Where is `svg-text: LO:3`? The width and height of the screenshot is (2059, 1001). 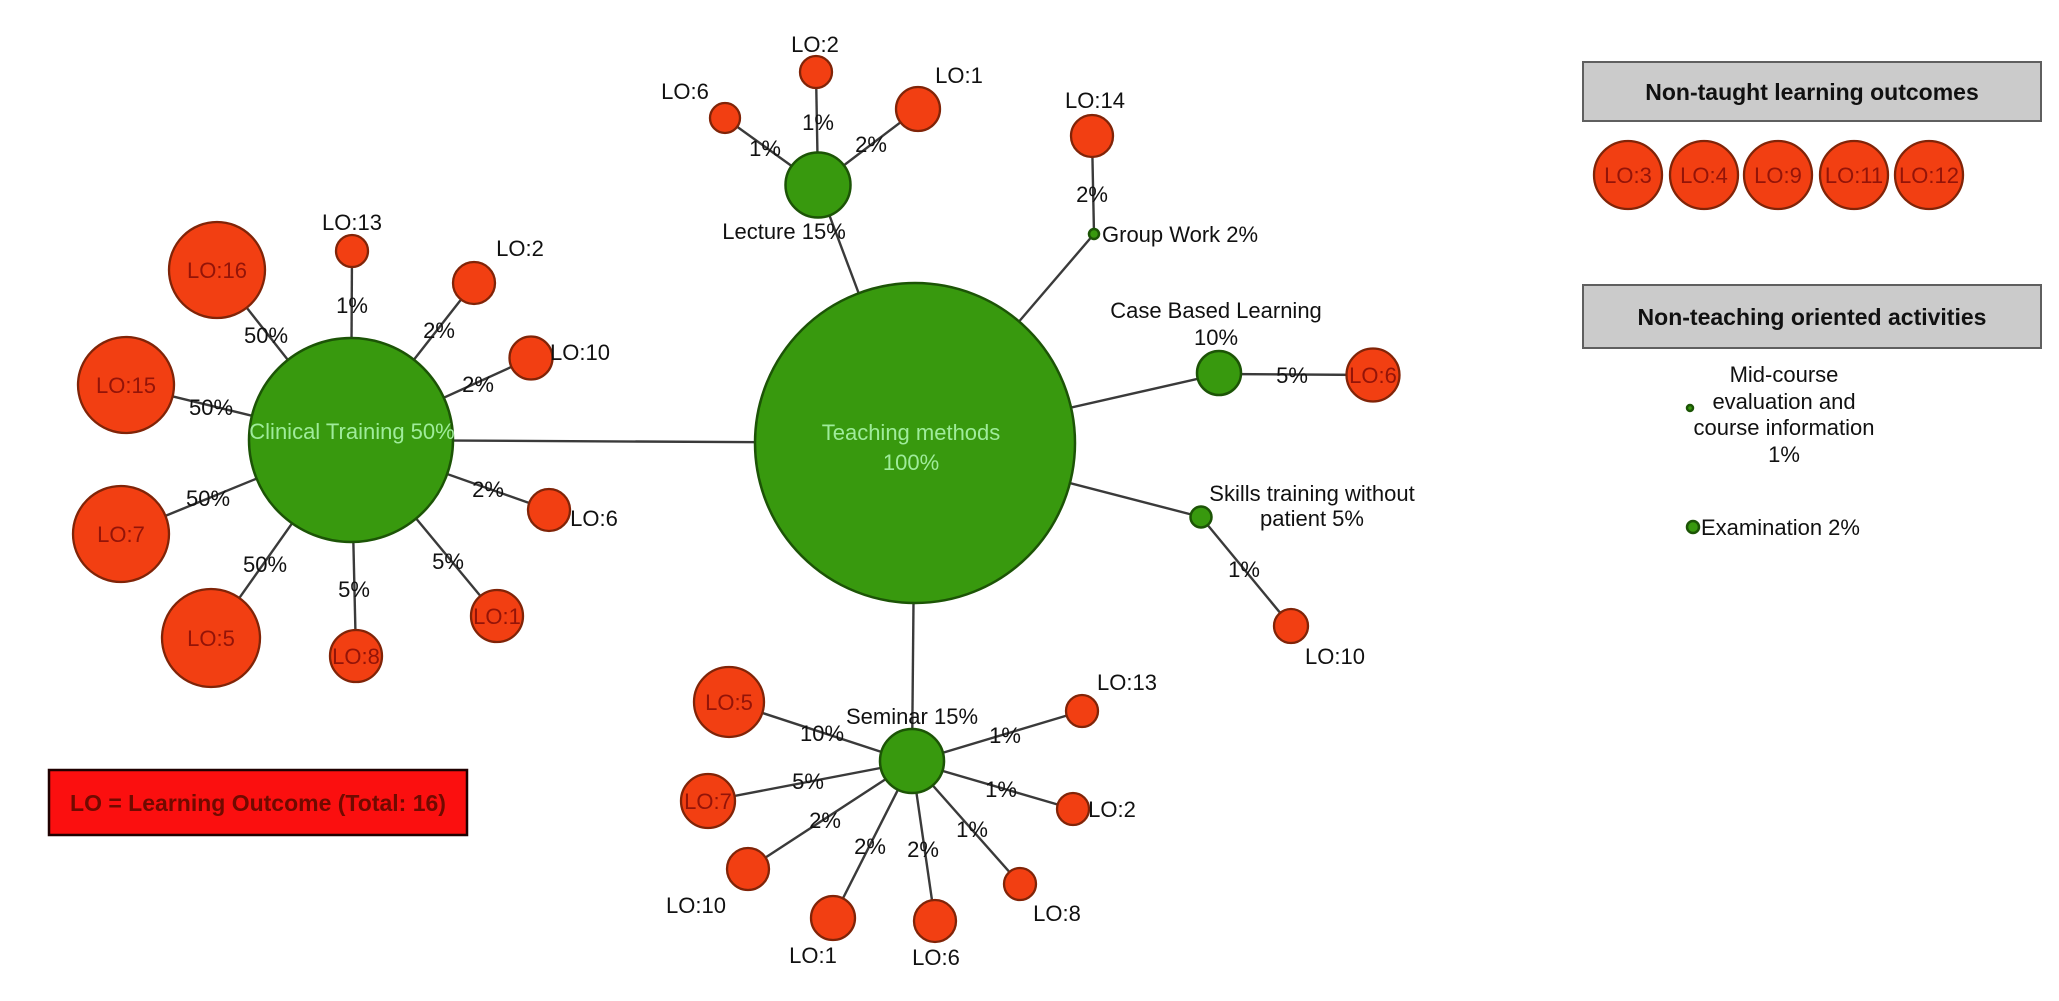 svg-text: LO:3 is located at coordinates (1628, 175).